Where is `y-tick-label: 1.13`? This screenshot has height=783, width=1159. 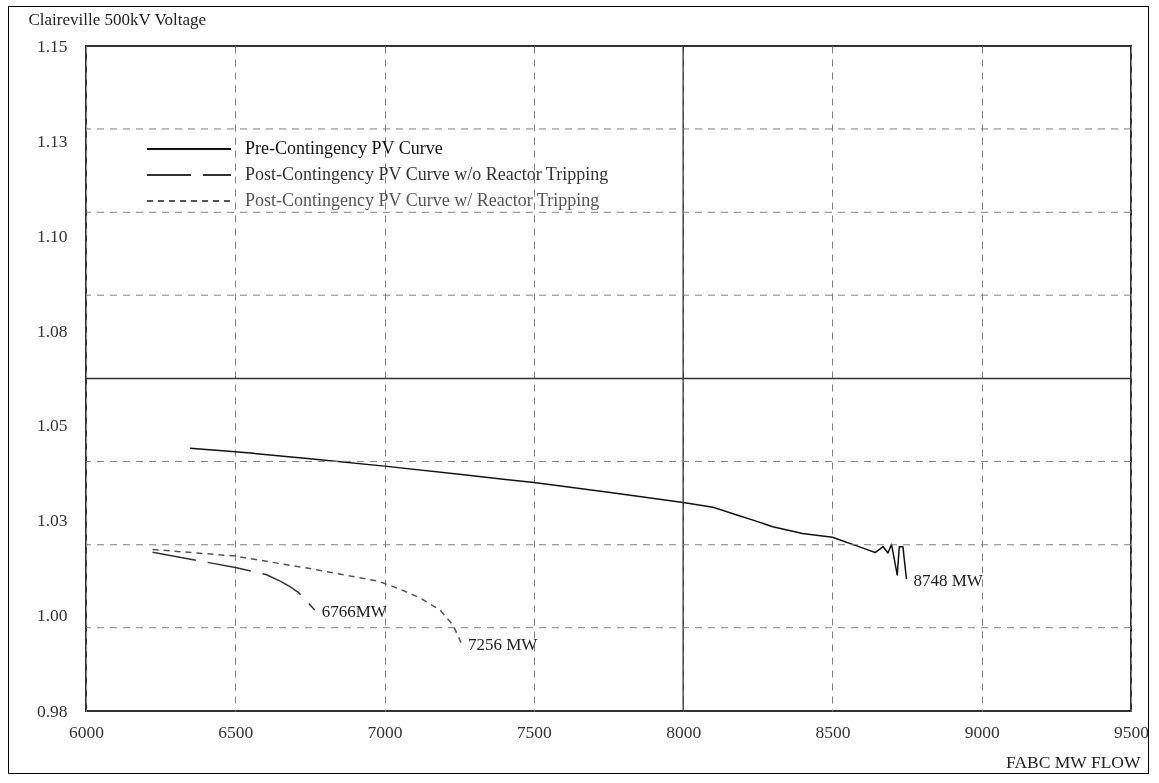 y-tick-label: 1.13 is located at coordinates (52, 140).